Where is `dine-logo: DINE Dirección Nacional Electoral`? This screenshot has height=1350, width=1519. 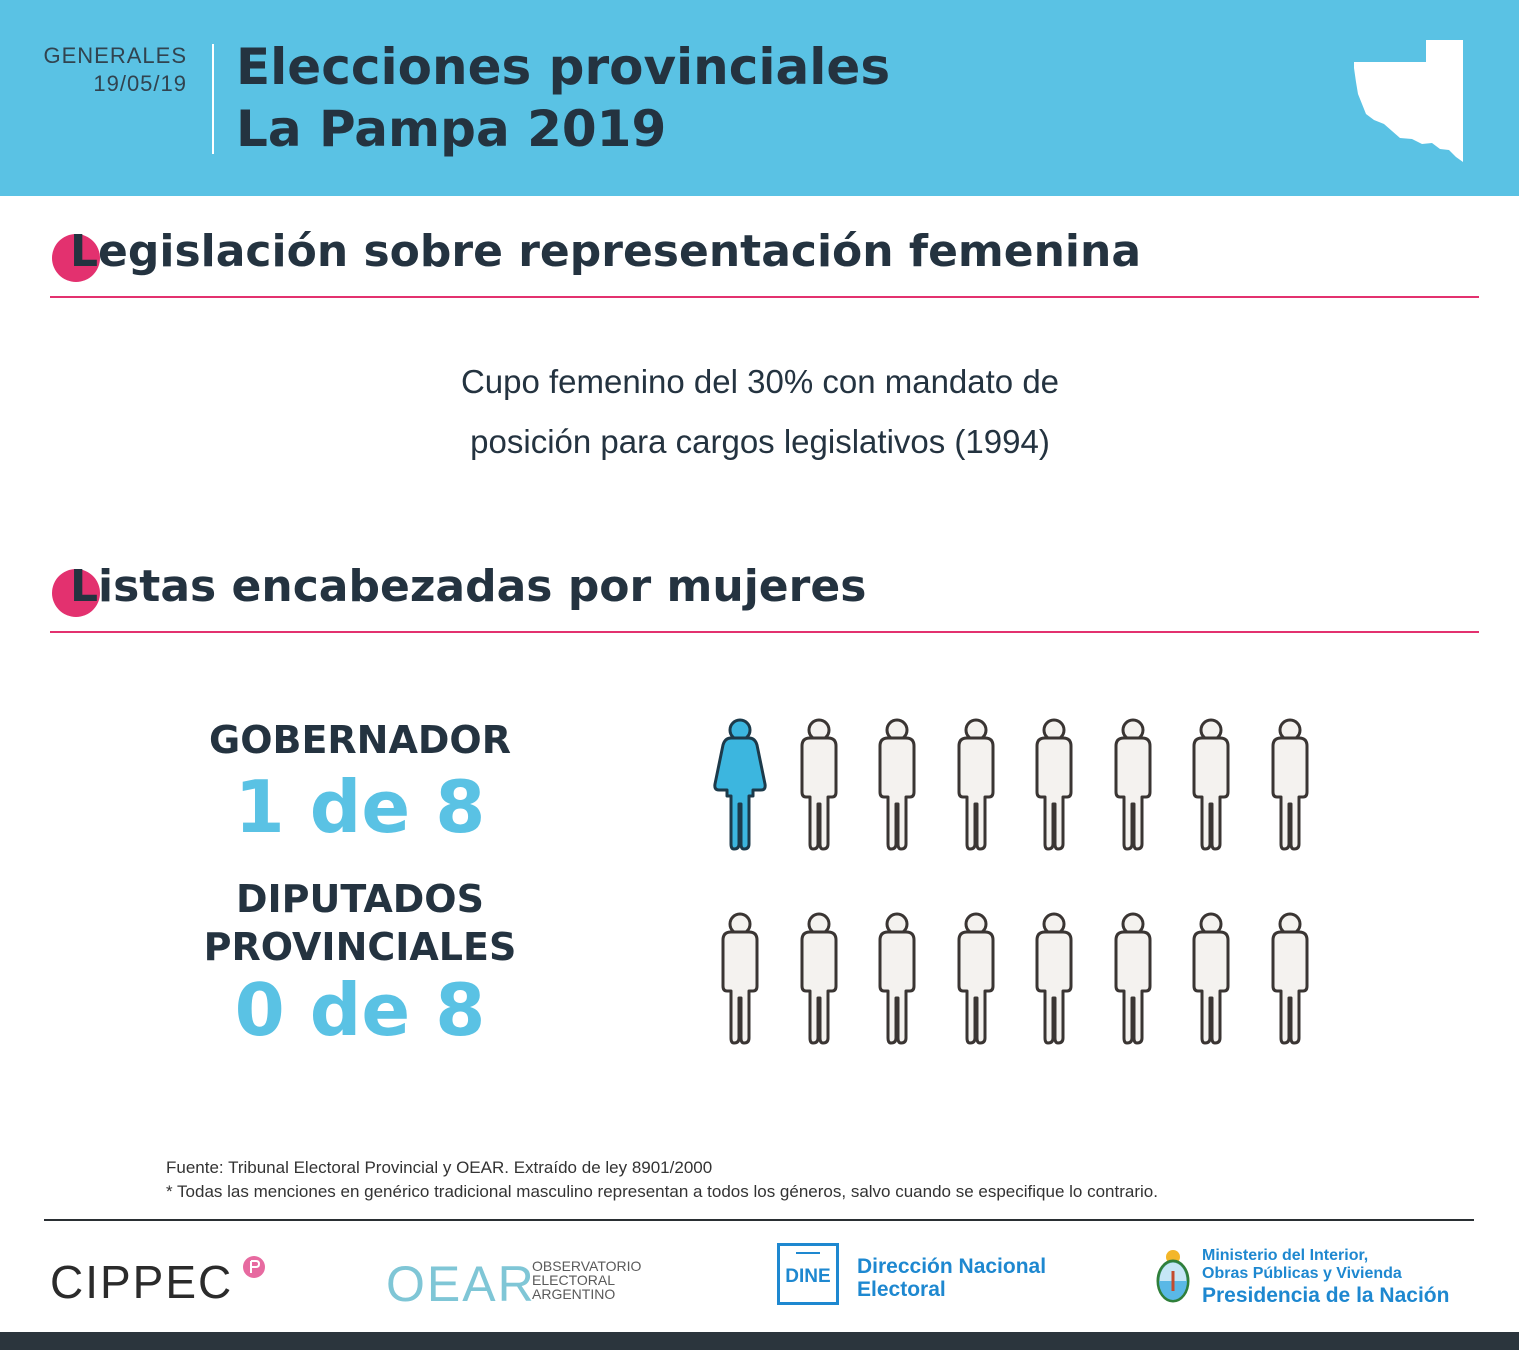
dine-logo: DINE Dirección Nacional Electoral is located at coordinates (911, 1274).